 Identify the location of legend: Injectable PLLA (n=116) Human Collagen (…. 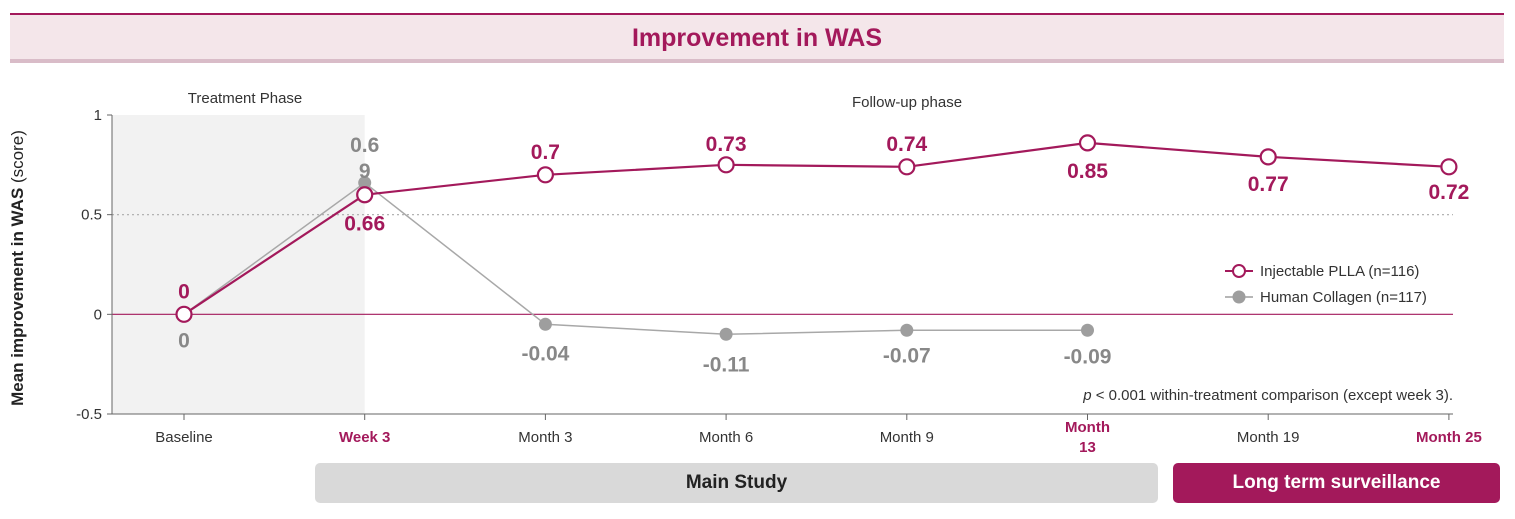
(1325, 284).